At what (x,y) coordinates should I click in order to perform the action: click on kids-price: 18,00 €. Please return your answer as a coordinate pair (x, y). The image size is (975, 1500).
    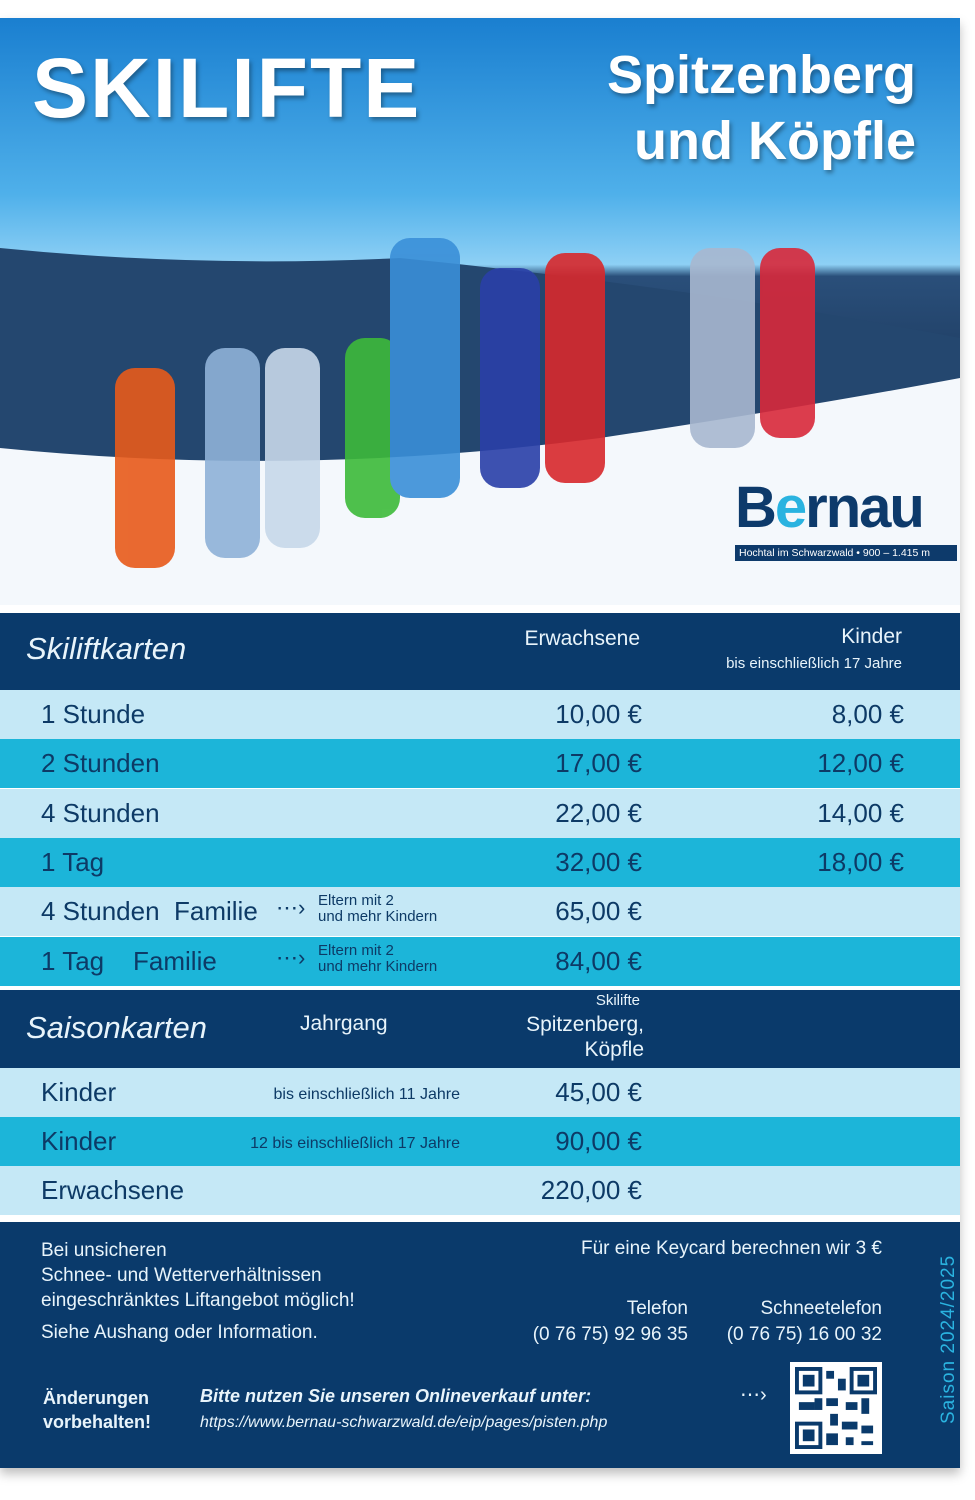
    Looking at the image, I should click on (860, 861).